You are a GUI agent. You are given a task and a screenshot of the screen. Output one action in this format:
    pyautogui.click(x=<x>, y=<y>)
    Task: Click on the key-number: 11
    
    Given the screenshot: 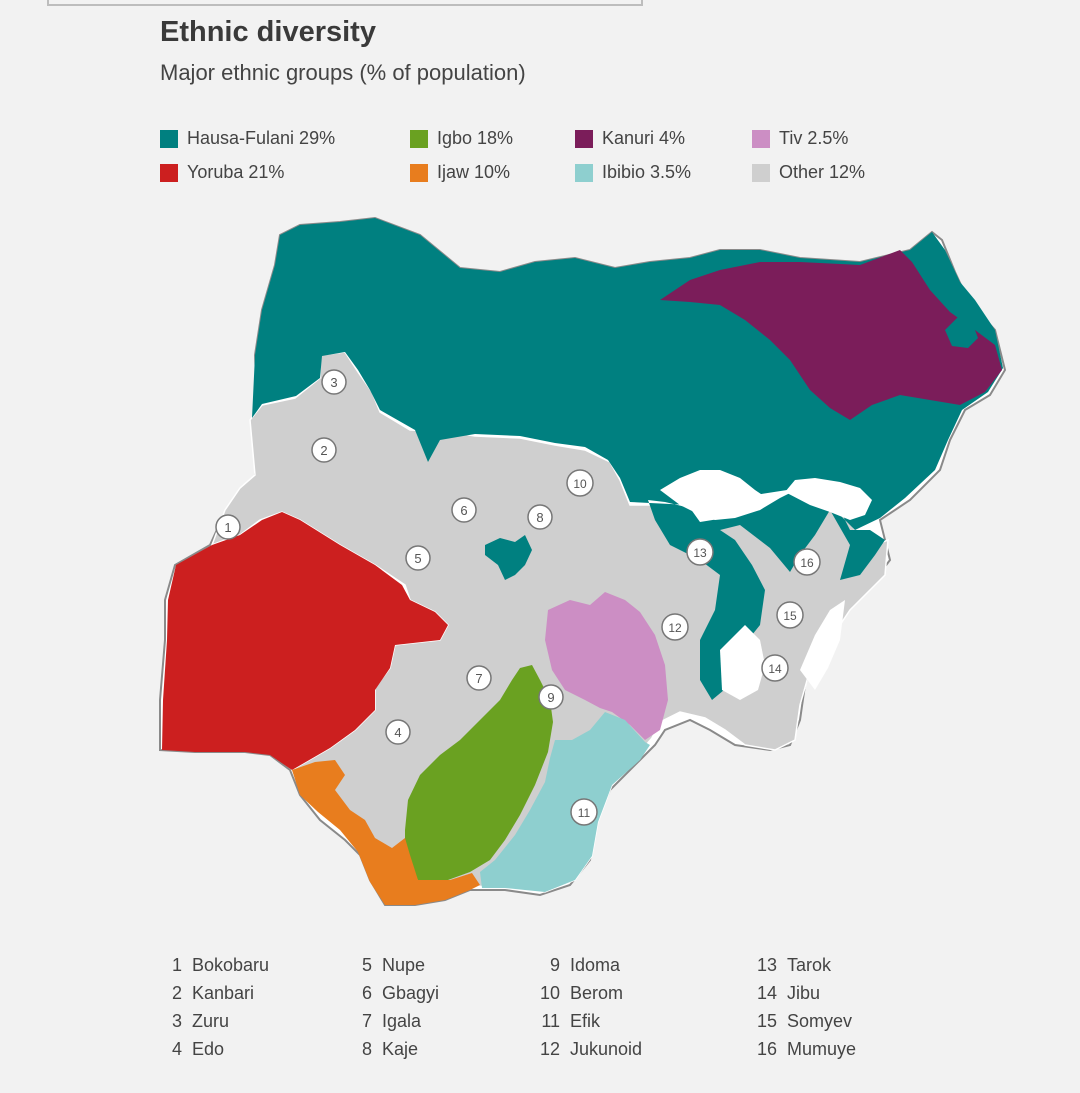 What is the action you would take?
    pyautogui.click(x=550, y=1021)
    